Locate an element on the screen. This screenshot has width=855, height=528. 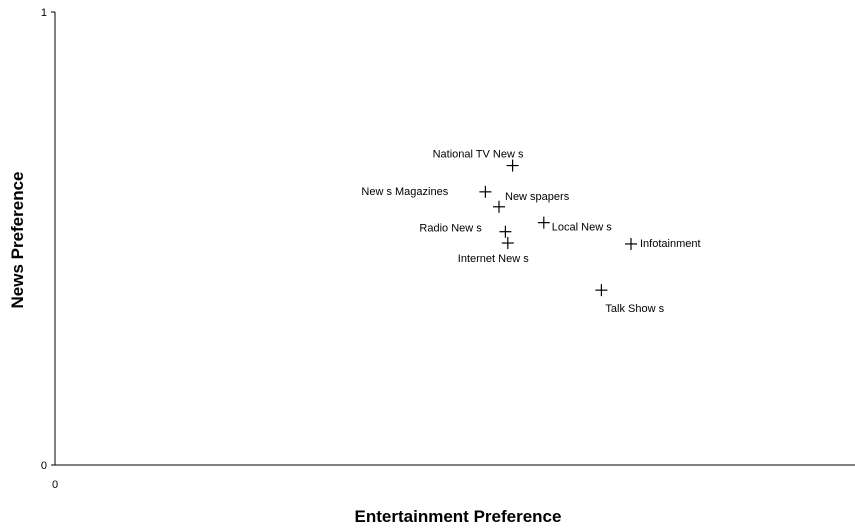
point-label: Infotainment is located at coordinates (670, 244).